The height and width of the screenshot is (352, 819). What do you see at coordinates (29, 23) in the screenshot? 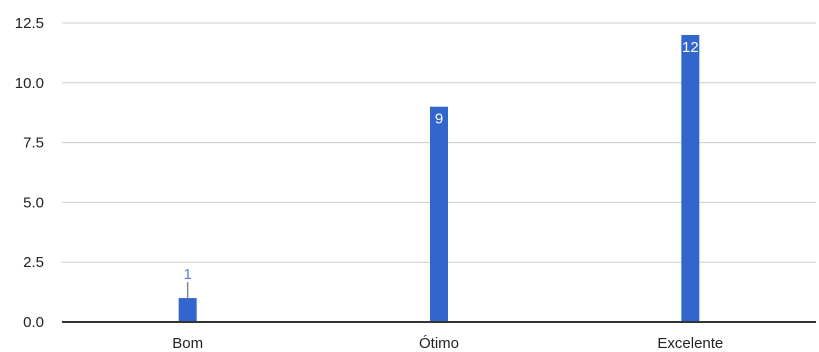
I see `y-tick-label: 12.5` at bounding box center [29, 23].